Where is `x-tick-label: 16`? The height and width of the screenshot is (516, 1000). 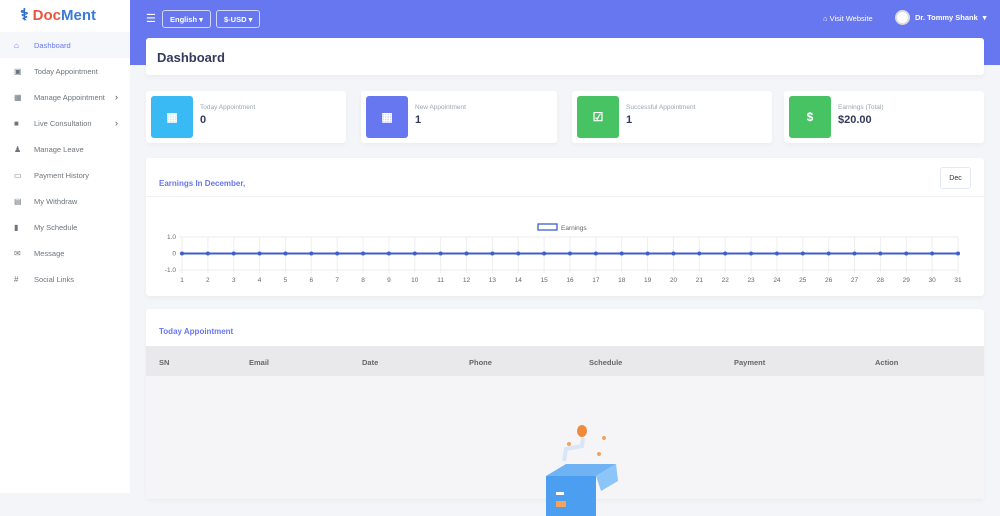 x-tick-label: 16 is located at coordinates (570, 280).